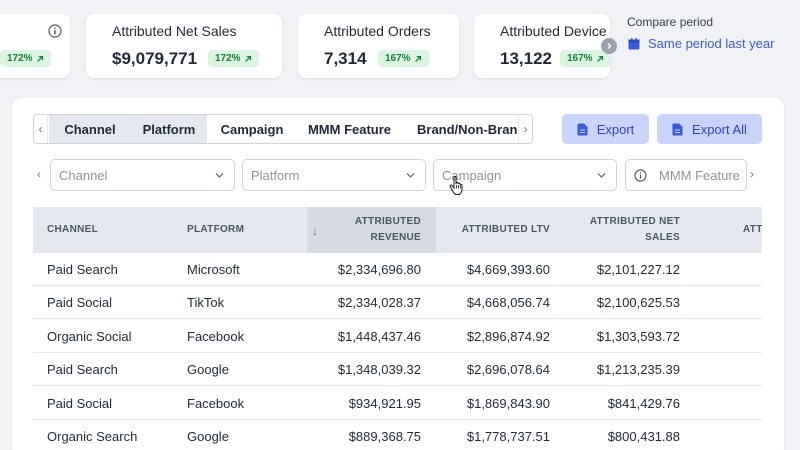 The image size is (800, 450). I want to click on kpi-scroll-right-button, so click(609, 46).